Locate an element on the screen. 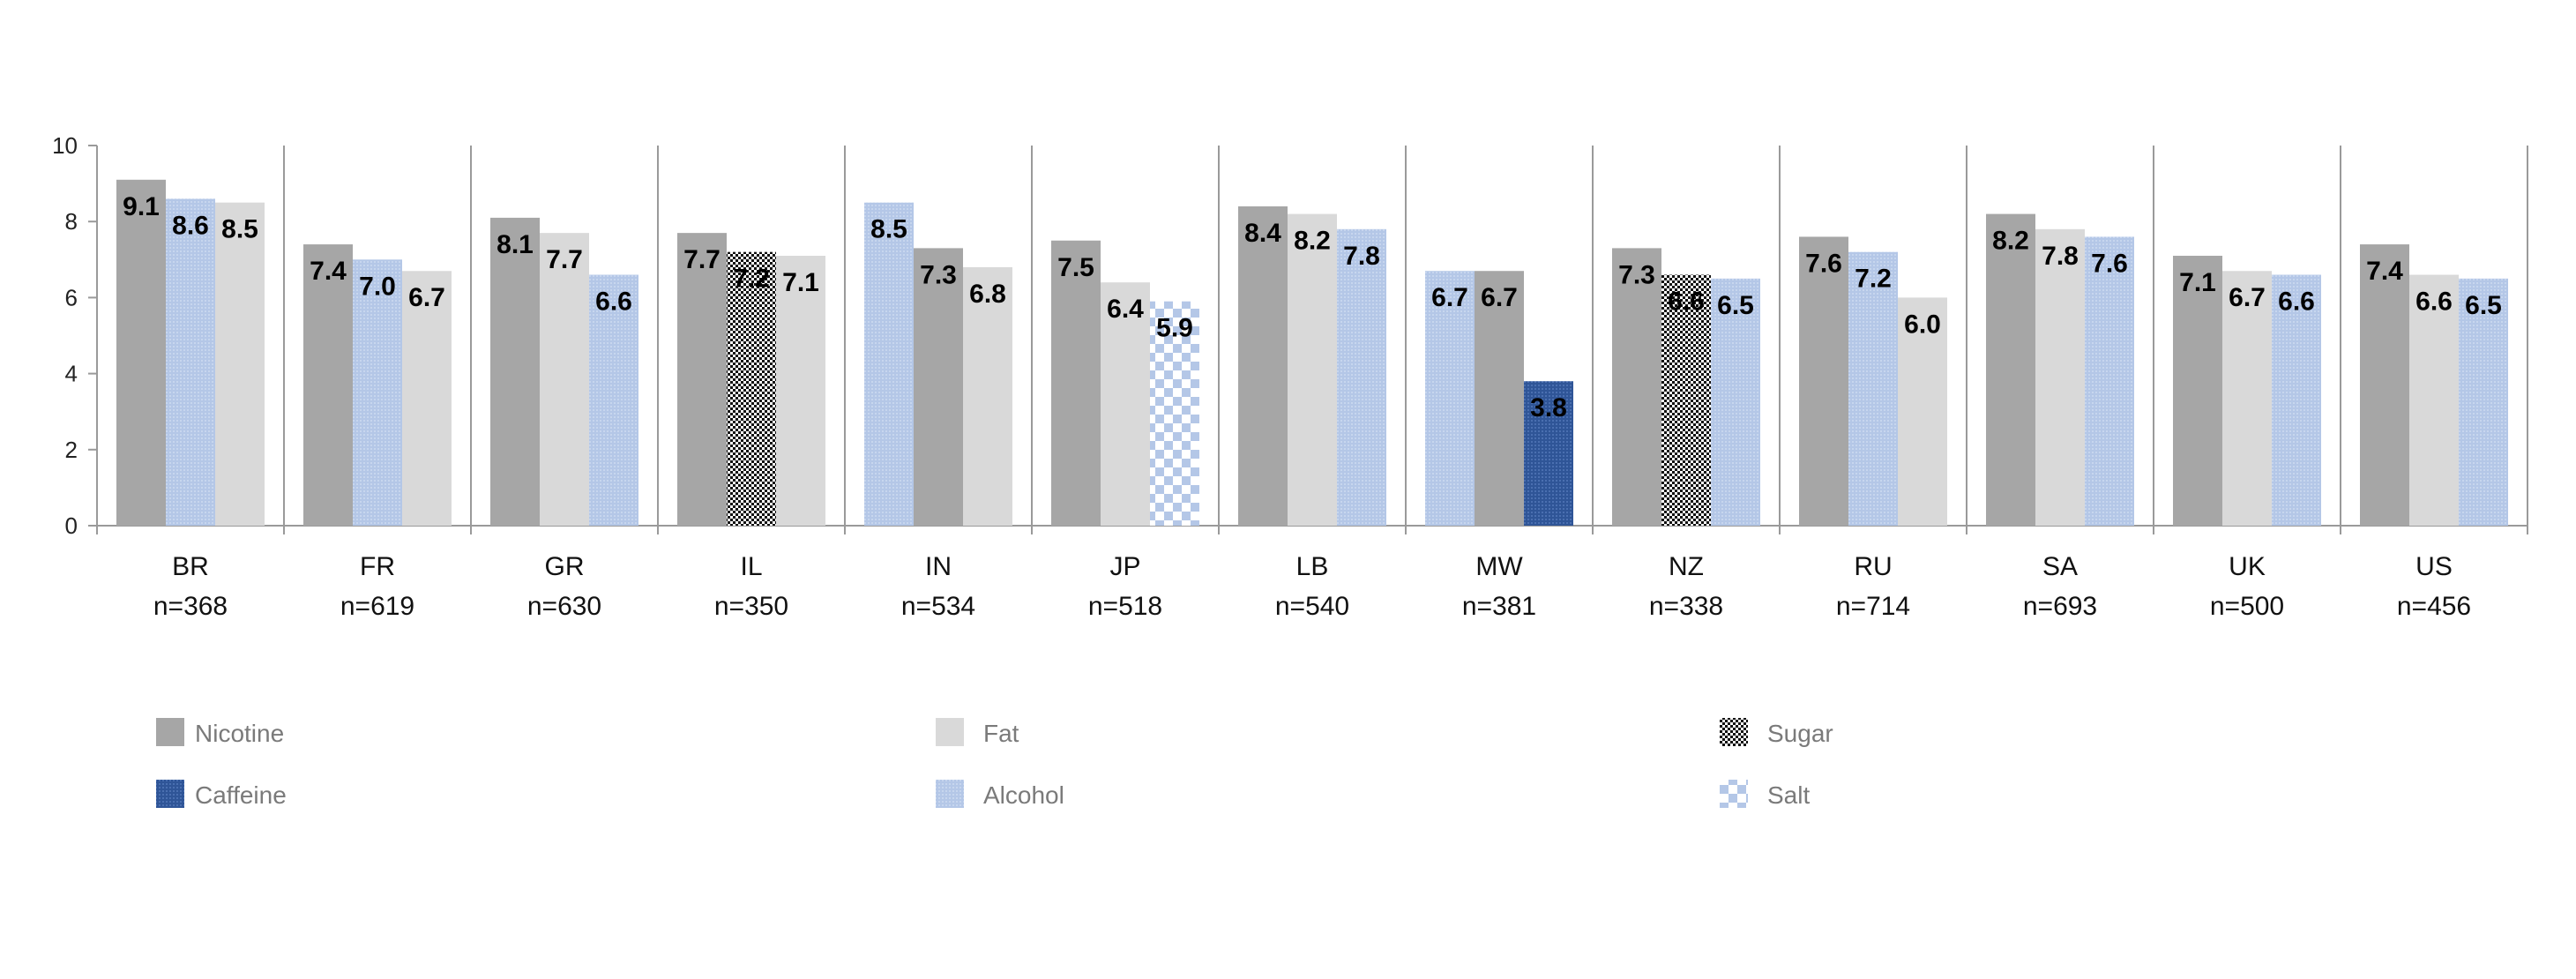  bar-il-nicotine is located at coordinates (702, 379).